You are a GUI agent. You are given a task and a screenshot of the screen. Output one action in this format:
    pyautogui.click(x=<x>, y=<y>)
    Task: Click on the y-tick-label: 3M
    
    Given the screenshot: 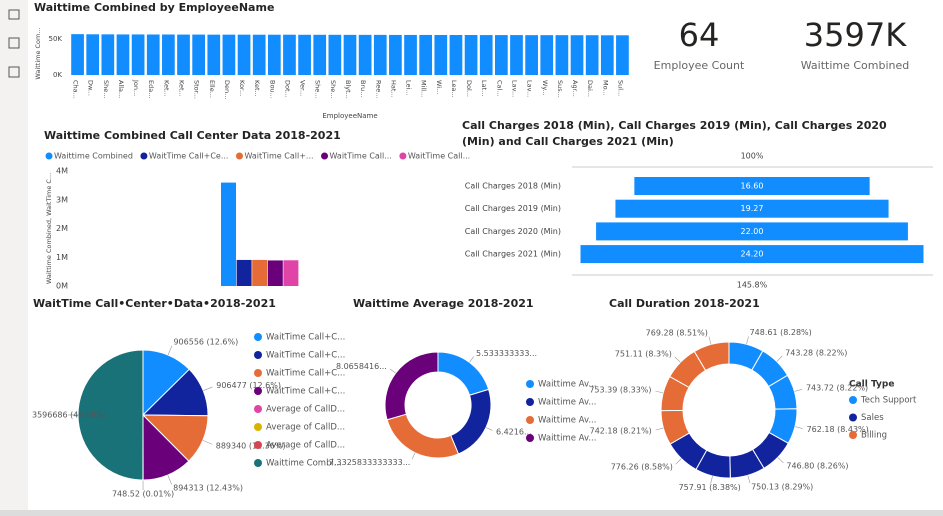 What is the action you would take?
    pyautogui.click(x=62, y=199)
    